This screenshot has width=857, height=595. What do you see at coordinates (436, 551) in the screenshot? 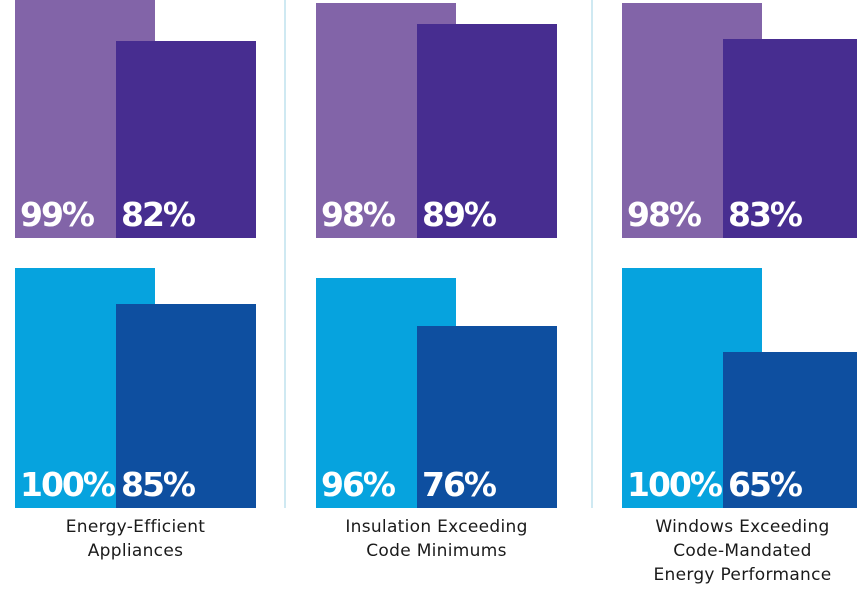
I see `category-label-line: Code Minimums` at bounding box center [436, 551].